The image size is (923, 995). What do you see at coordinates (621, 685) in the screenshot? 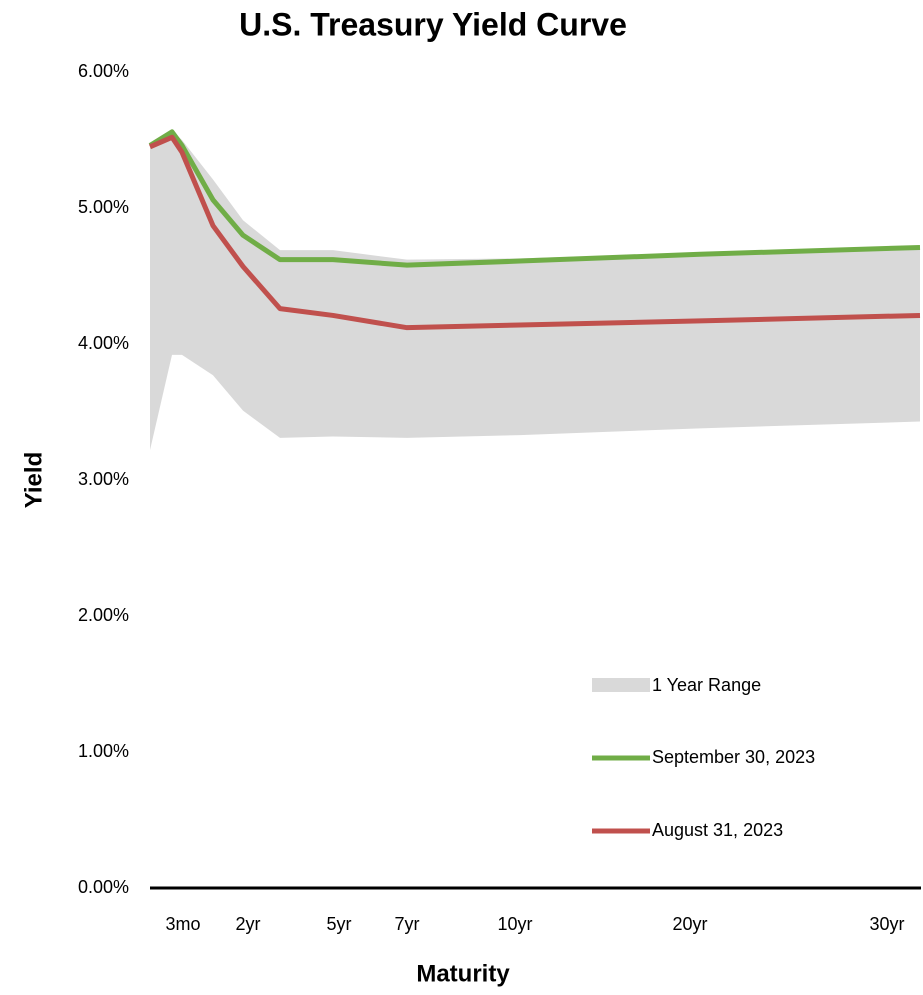
I see `legend-swatch` at bounding box center [621, 685].